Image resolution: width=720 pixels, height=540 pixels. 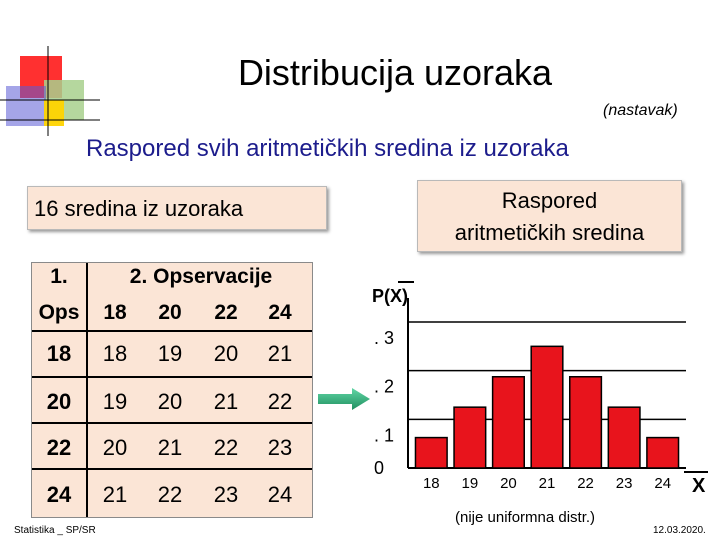 I want to click on table-row-header: 24, so click(x=59, y=494).